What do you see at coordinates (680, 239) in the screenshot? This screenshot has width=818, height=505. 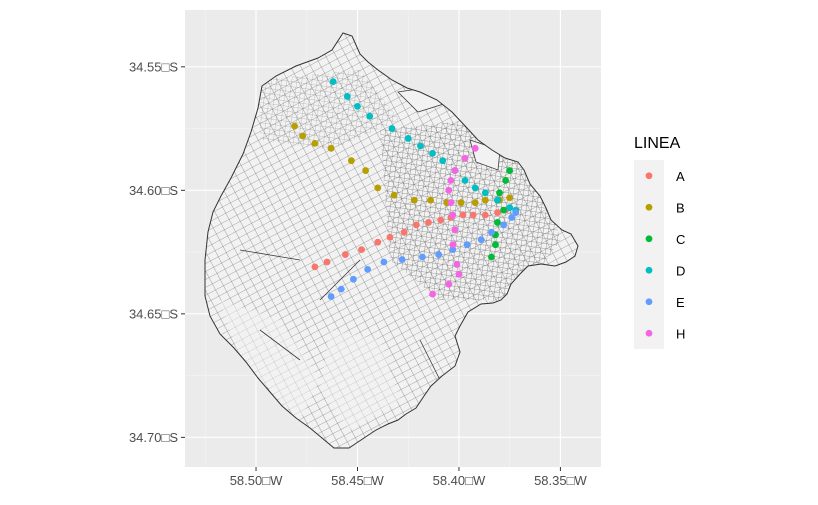 I see `legend-label: C` at bounding box center [680, 239].